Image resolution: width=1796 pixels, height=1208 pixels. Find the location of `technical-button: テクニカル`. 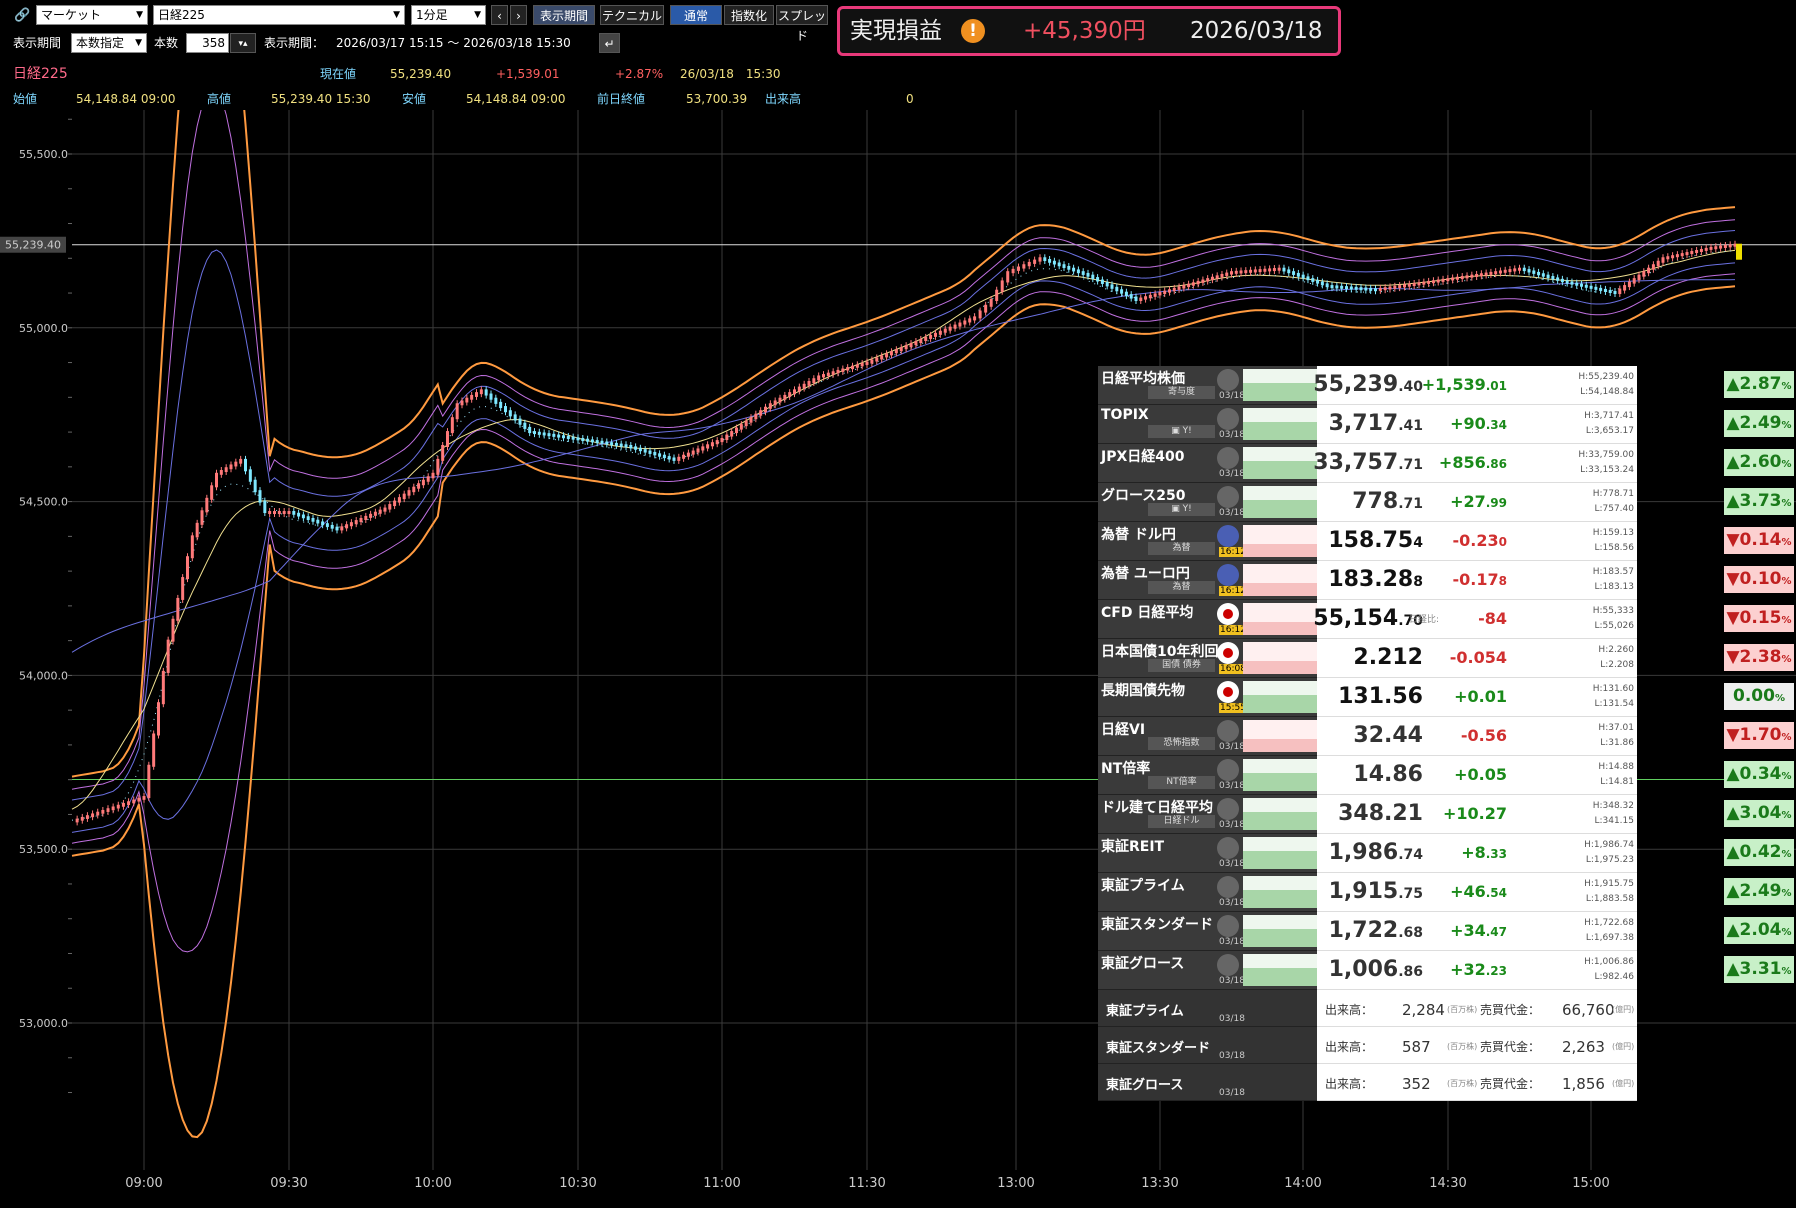

technical-button: テクニカル is located at coordinates (632, 15).